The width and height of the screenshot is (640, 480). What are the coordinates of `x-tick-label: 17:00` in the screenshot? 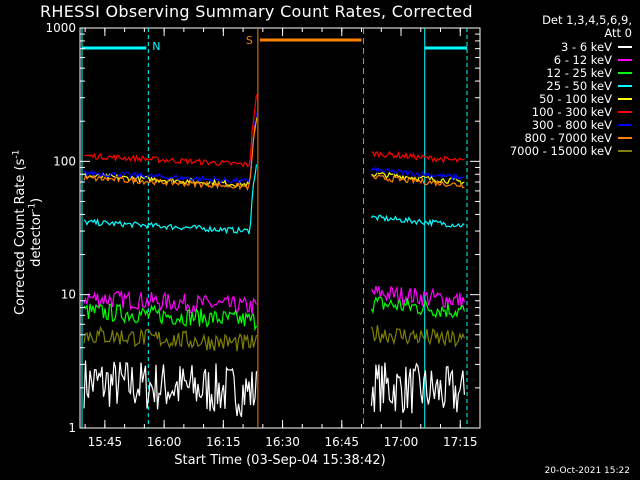 It's located at (401, 442).